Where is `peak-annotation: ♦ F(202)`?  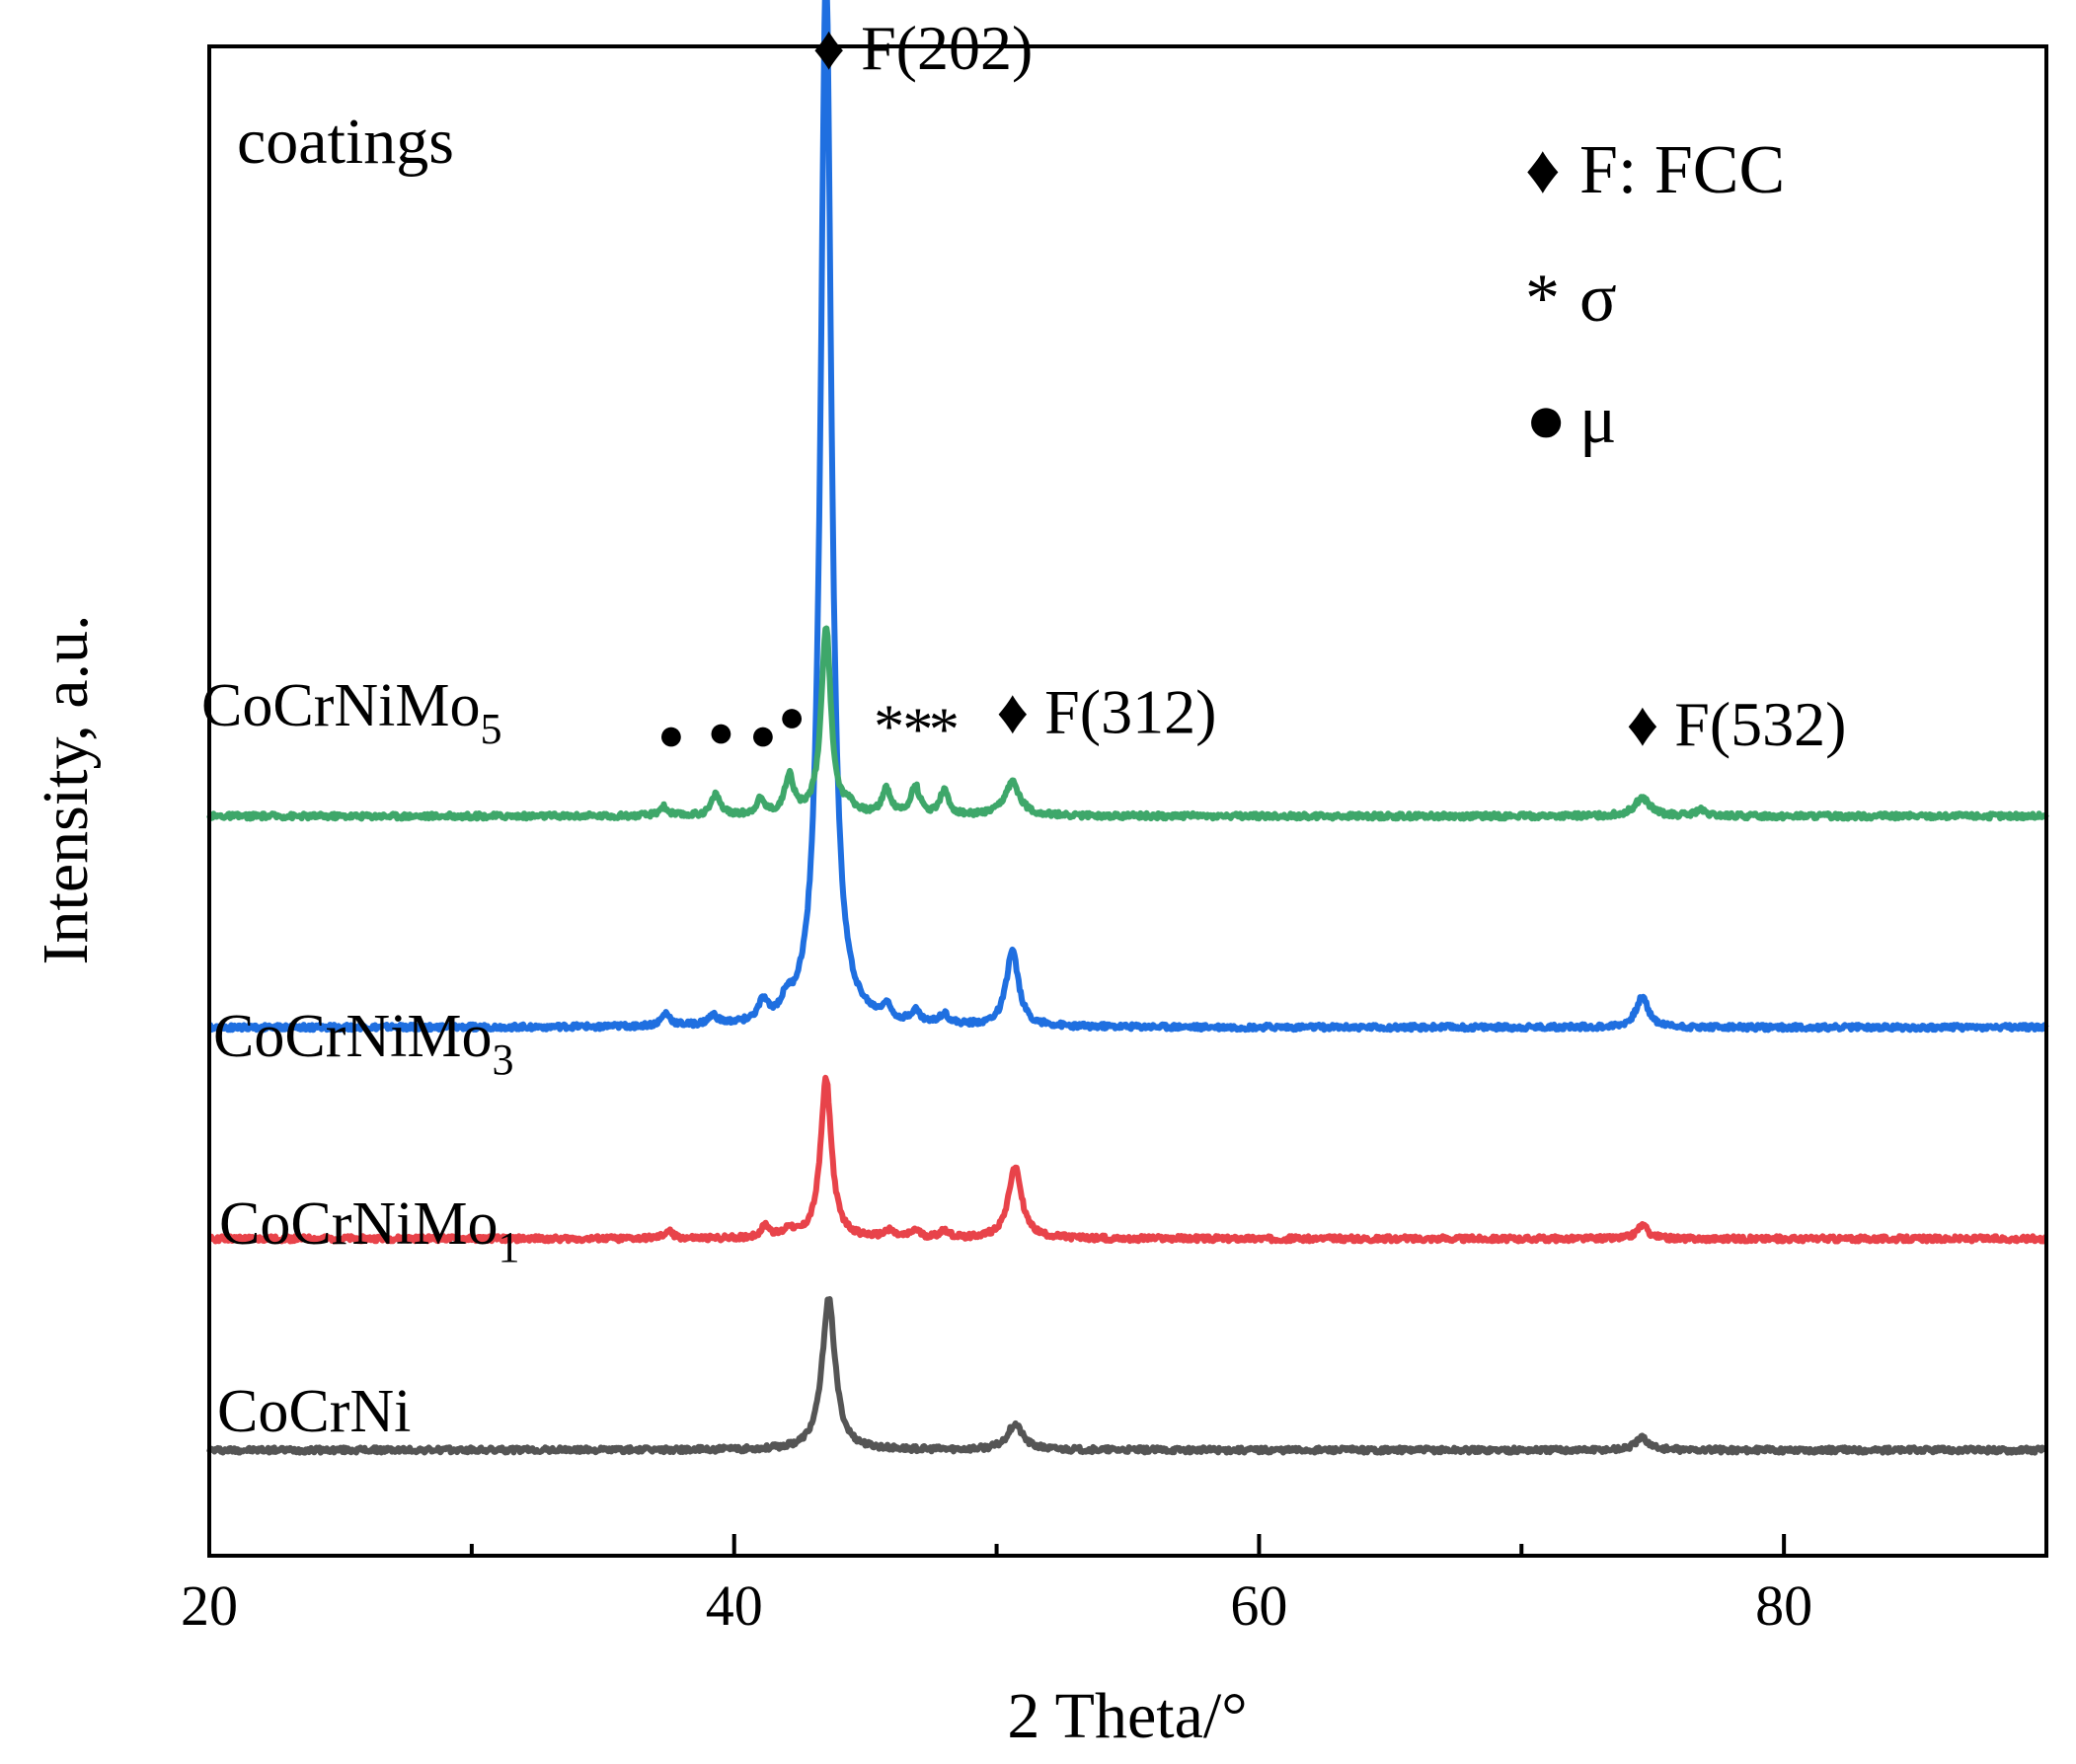
peak-annotation: ♦ F(202) is located at coordinates (922, 48).